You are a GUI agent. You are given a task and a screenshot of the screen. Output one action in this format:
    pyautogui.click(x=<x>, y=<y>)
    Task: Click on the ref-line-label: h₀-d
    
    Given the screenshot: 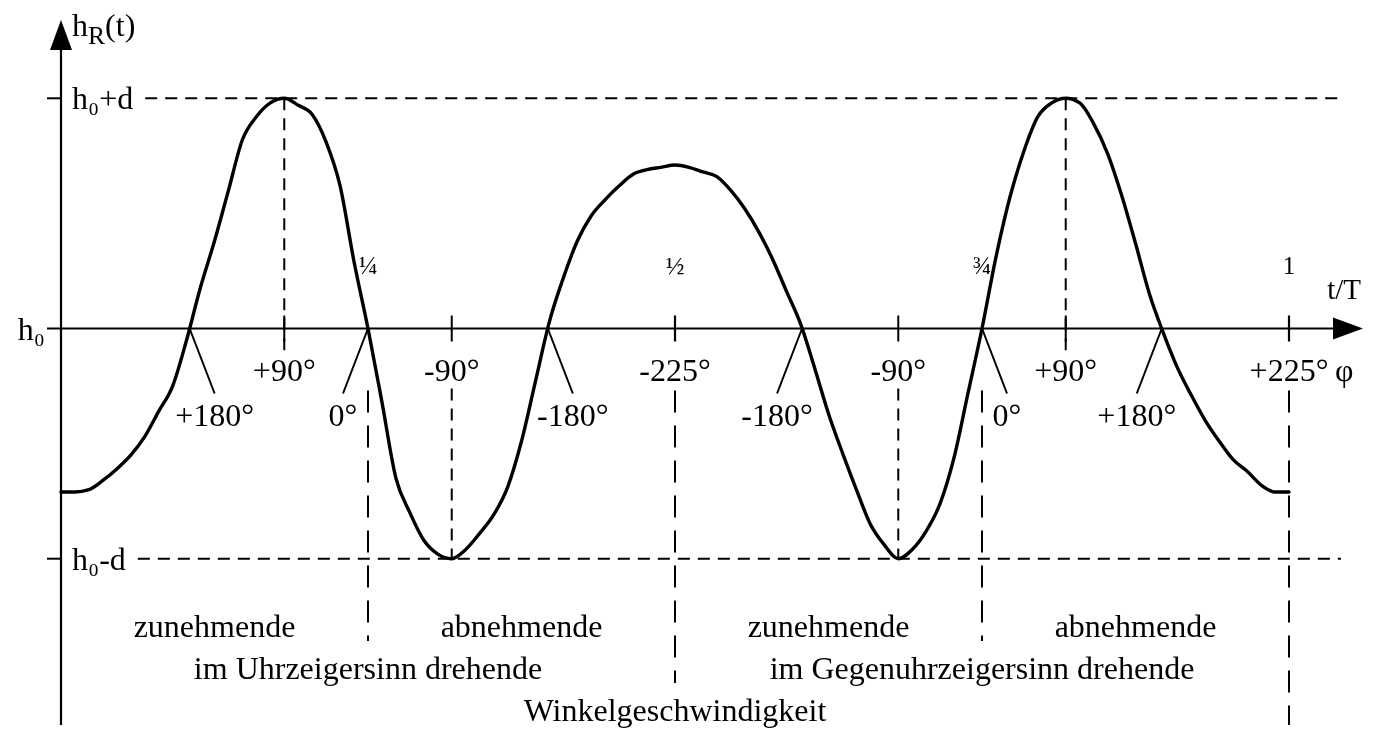 What is the action you would take?
    pyautogui.click(x=99, y=558)
    